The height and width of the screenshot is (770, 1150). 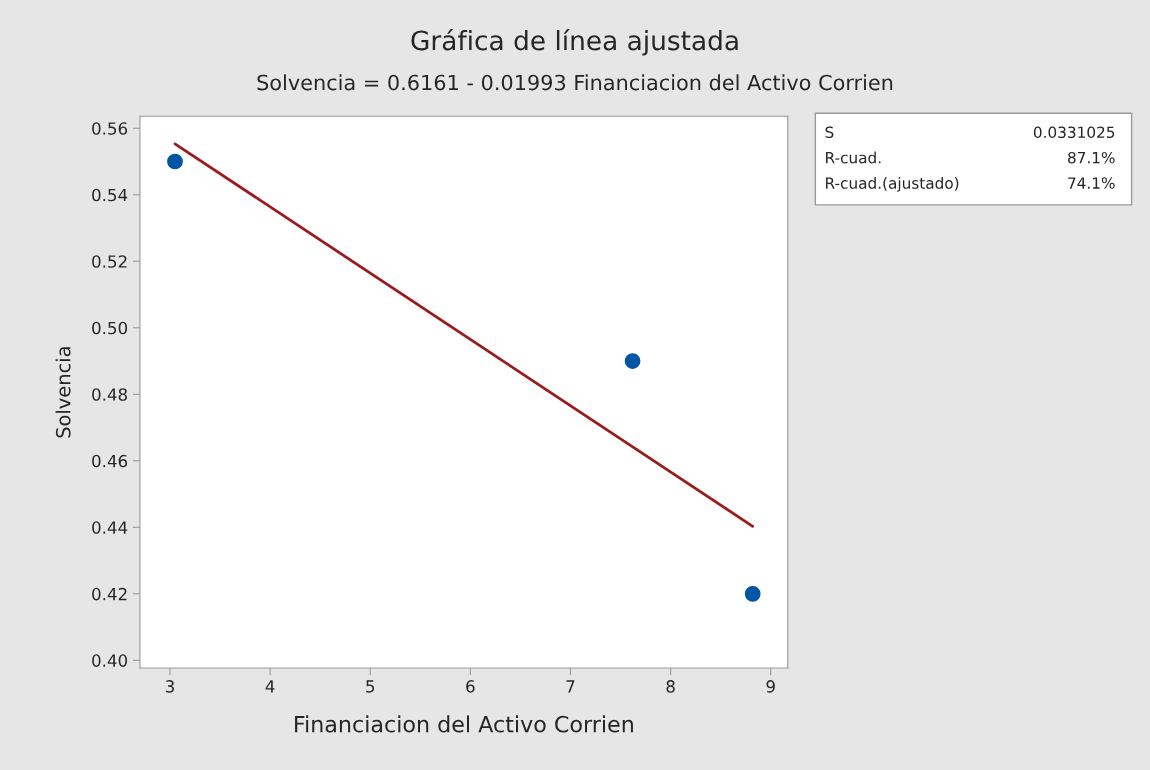 I want to click on text: 0.0331025, so click(x=1074, y=132).